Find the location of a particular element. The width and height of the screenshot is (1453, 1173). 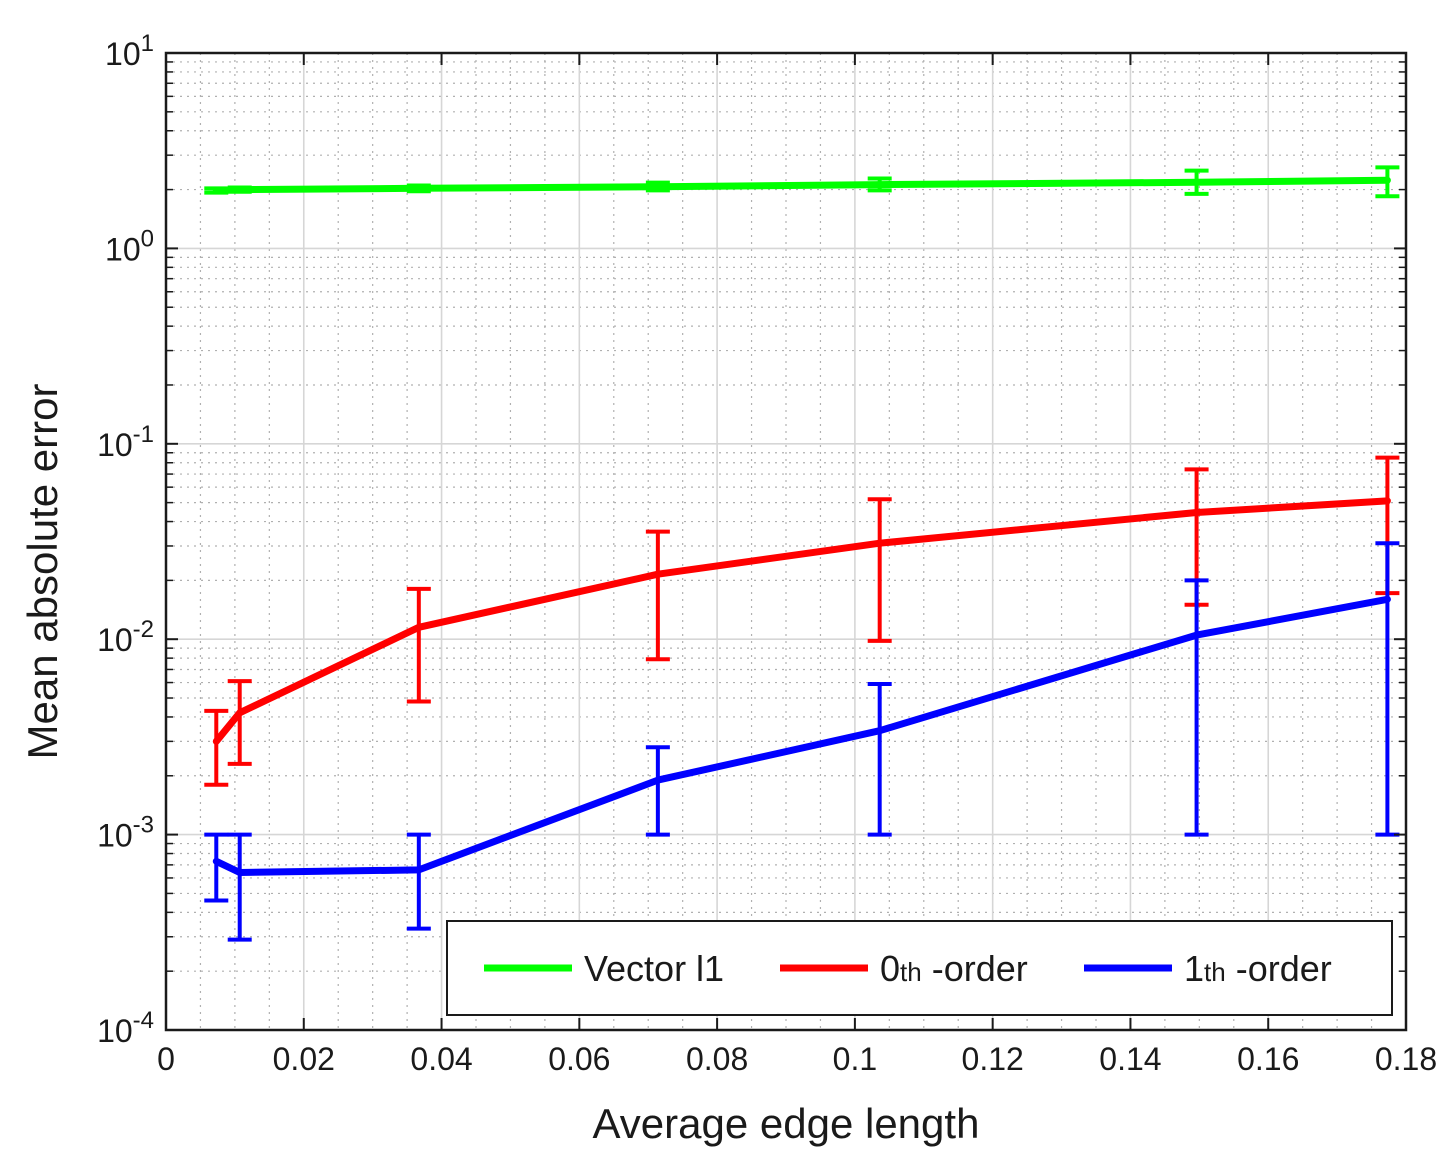

y-tick-label: 10⁻⁴ is located at coordinates (125, 1028).